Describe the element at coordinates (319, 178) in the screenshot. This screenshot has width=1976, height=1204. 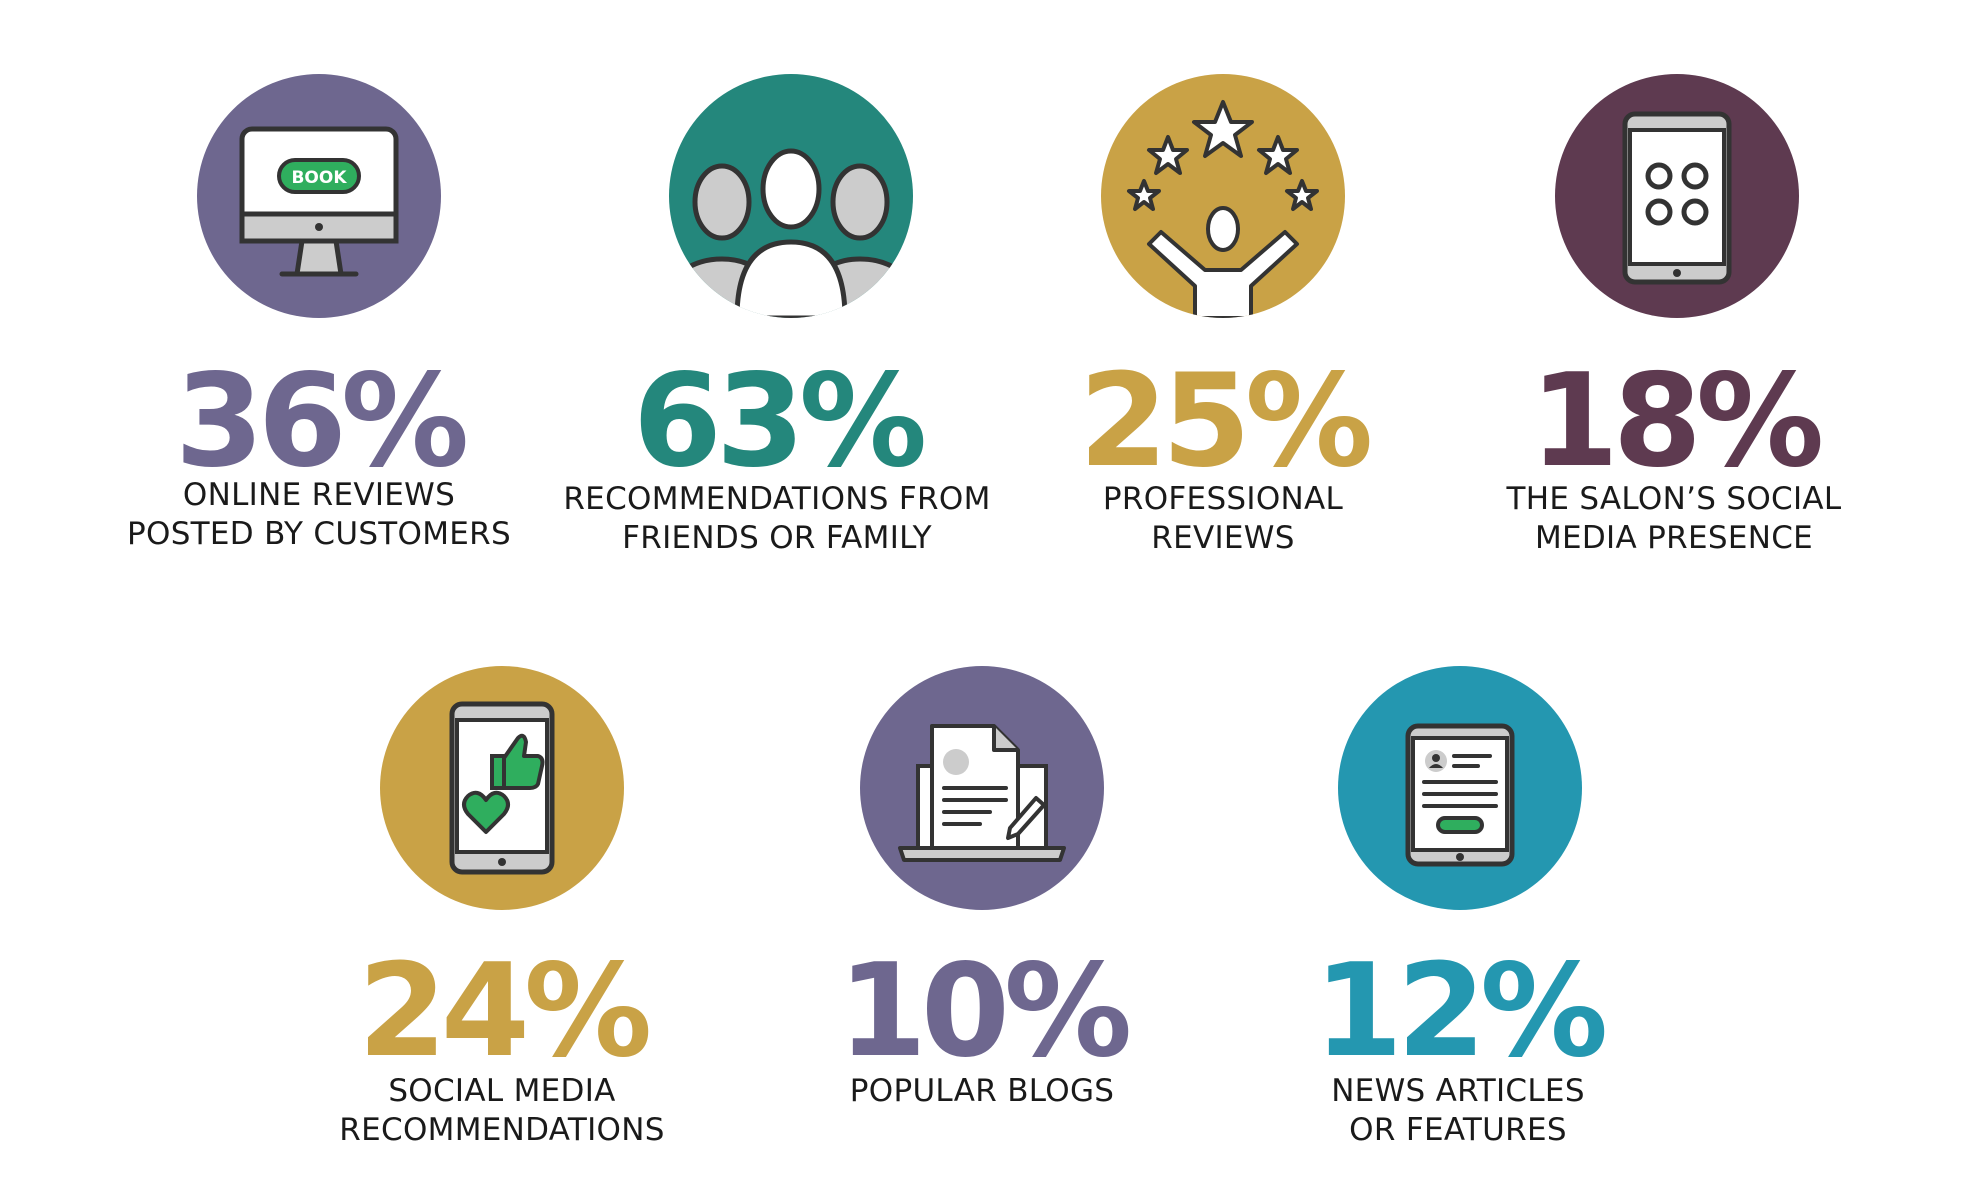
I see `book-button-text: BOOK` at that location.